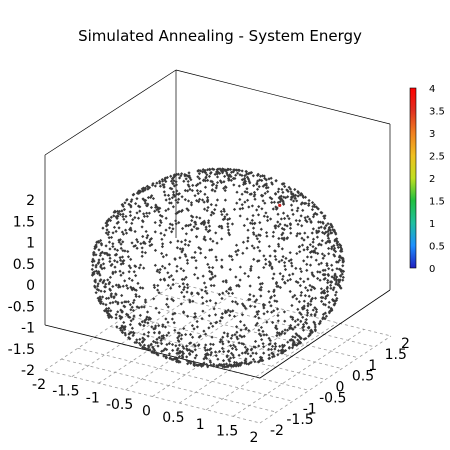 The image size is (450, 450). Describe the element at coordinates (432, 224) in the screenshot. I see `colorbar-tick-label: 1` at that location.